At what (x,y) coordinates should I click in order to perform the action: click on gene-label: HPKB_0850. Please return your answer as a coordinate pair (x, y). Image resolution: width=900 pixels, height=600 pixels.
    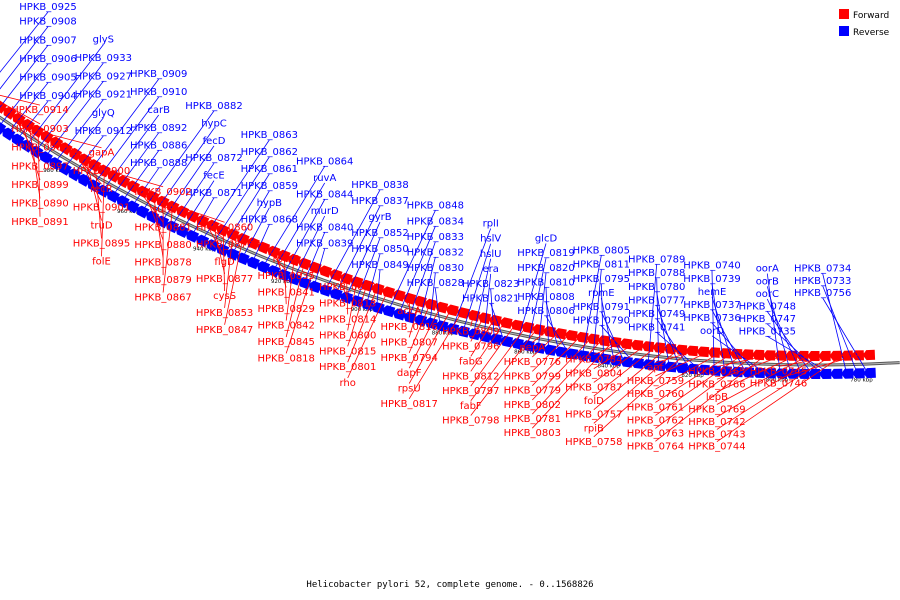
    Looking at the image, I should click on (379, 249).